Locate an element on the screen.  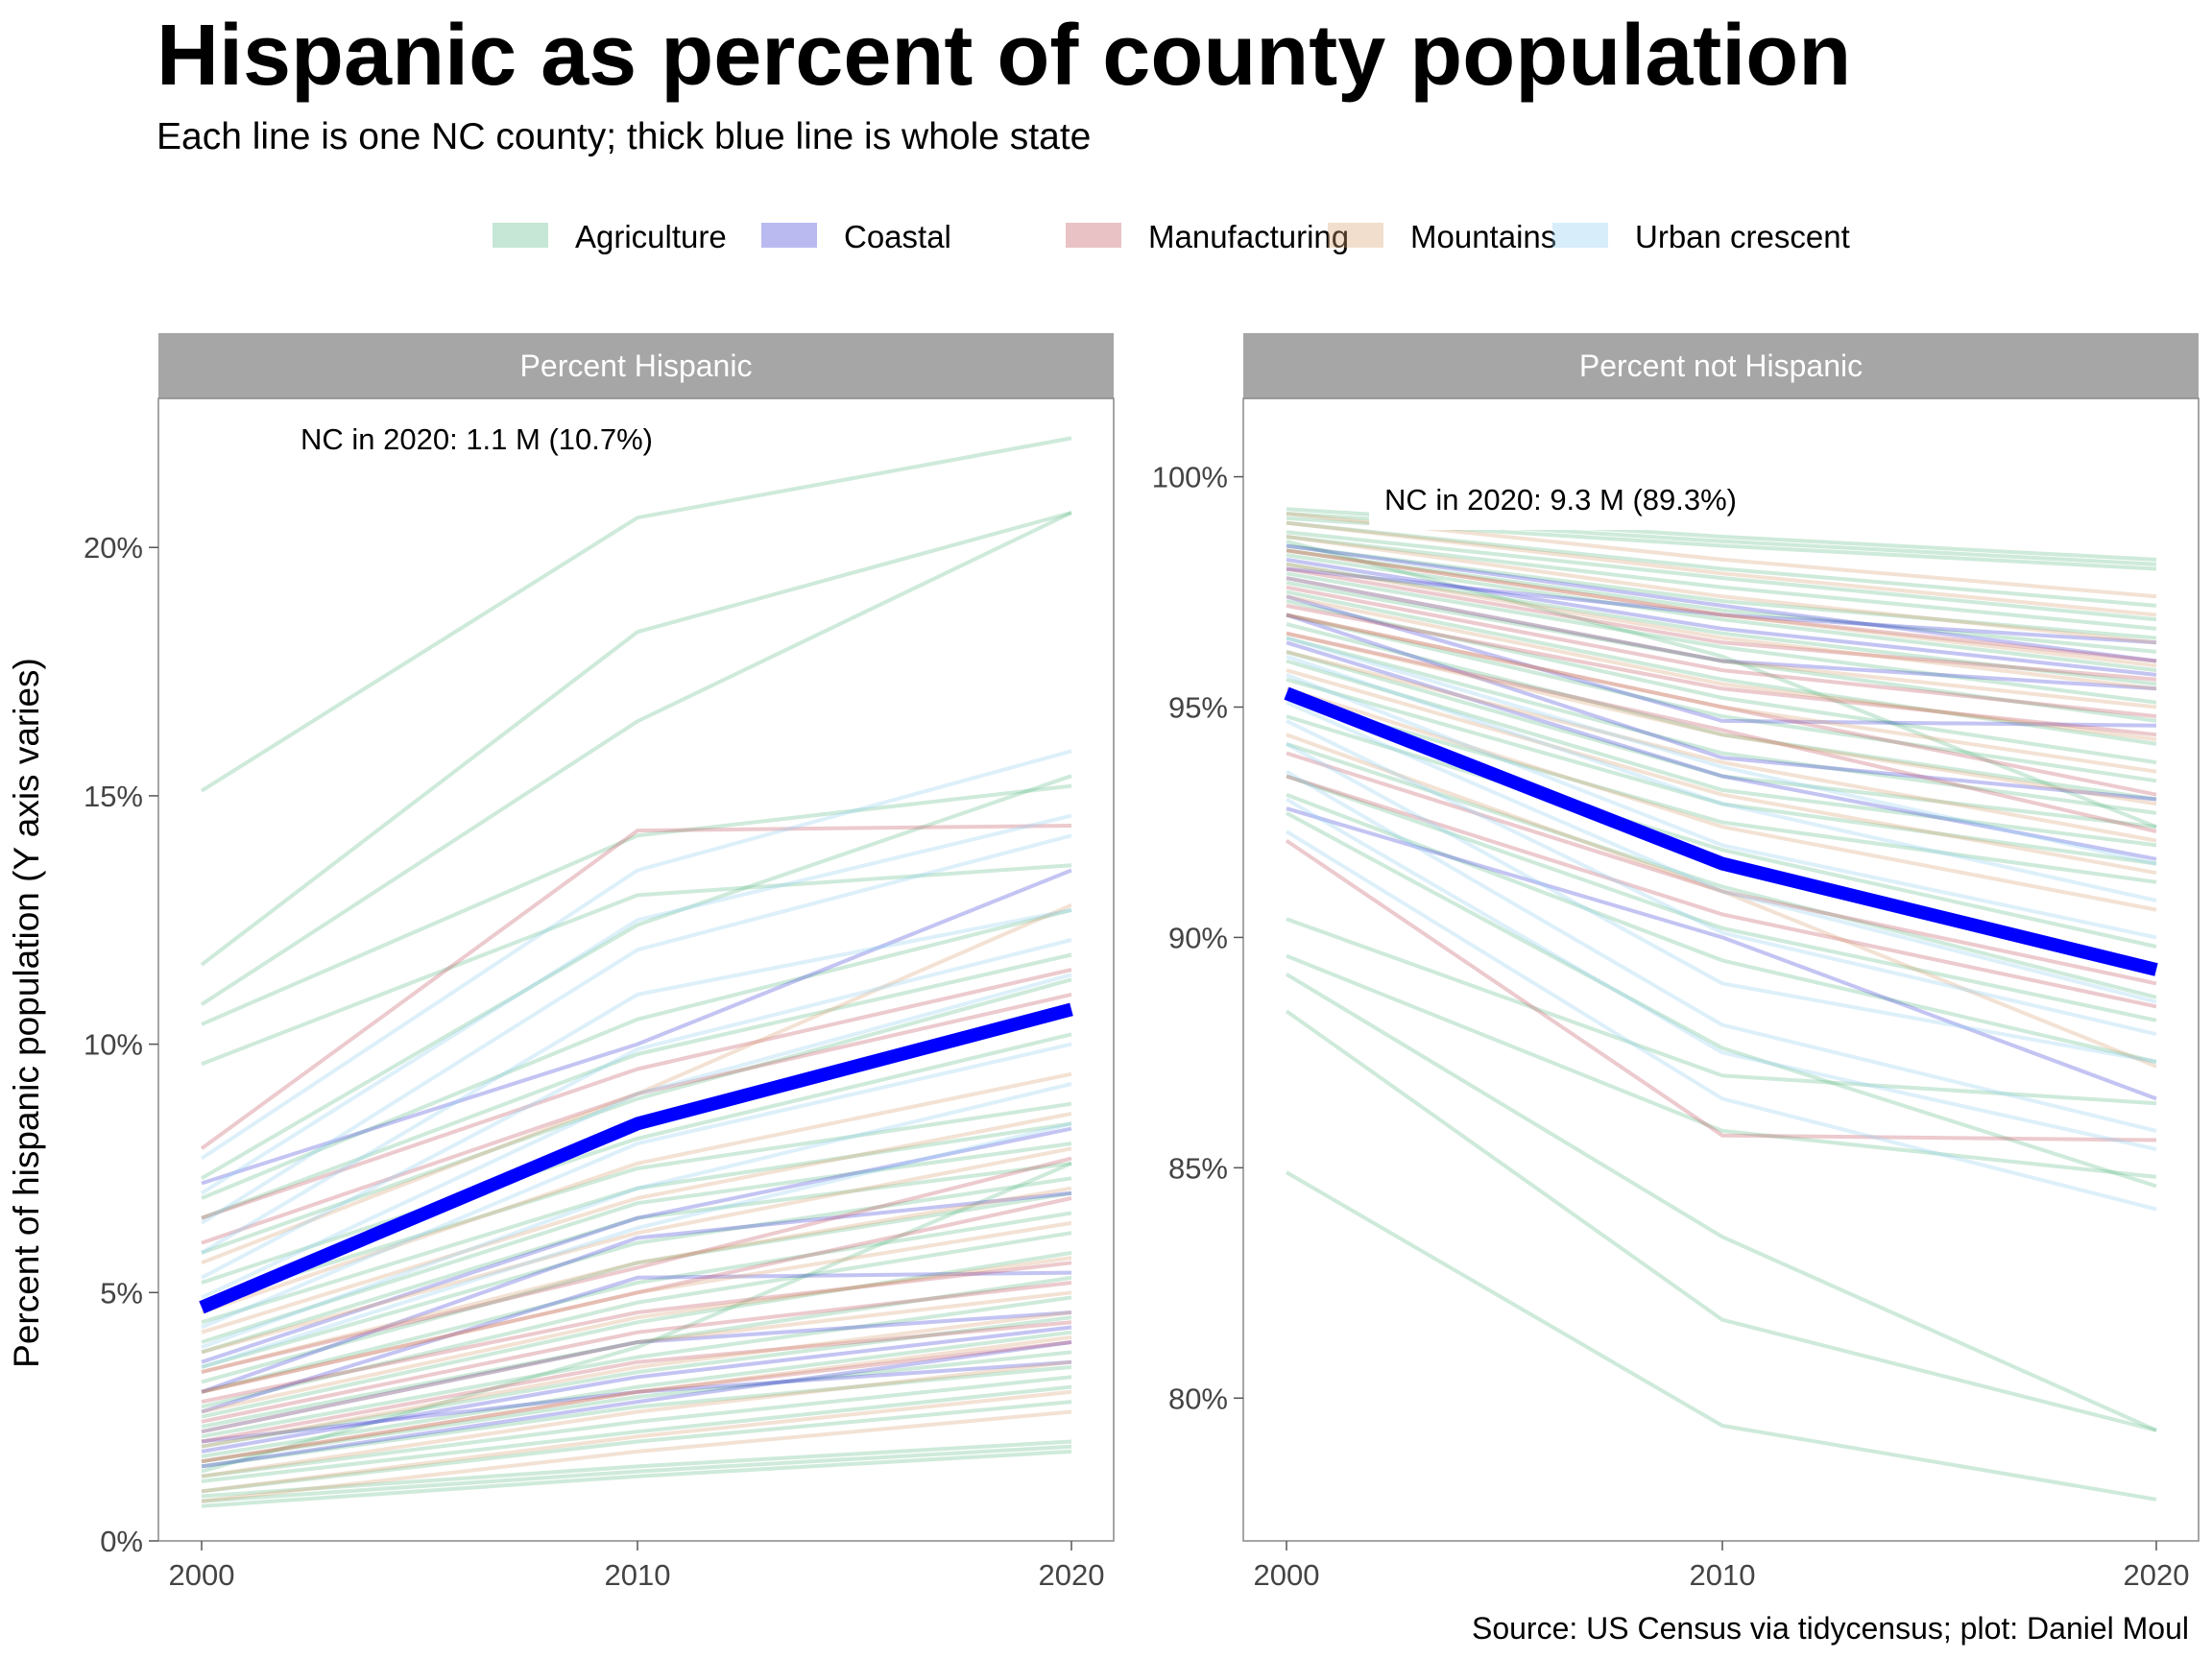
y-tick-label: 15% is located at coordinates (114, 796).